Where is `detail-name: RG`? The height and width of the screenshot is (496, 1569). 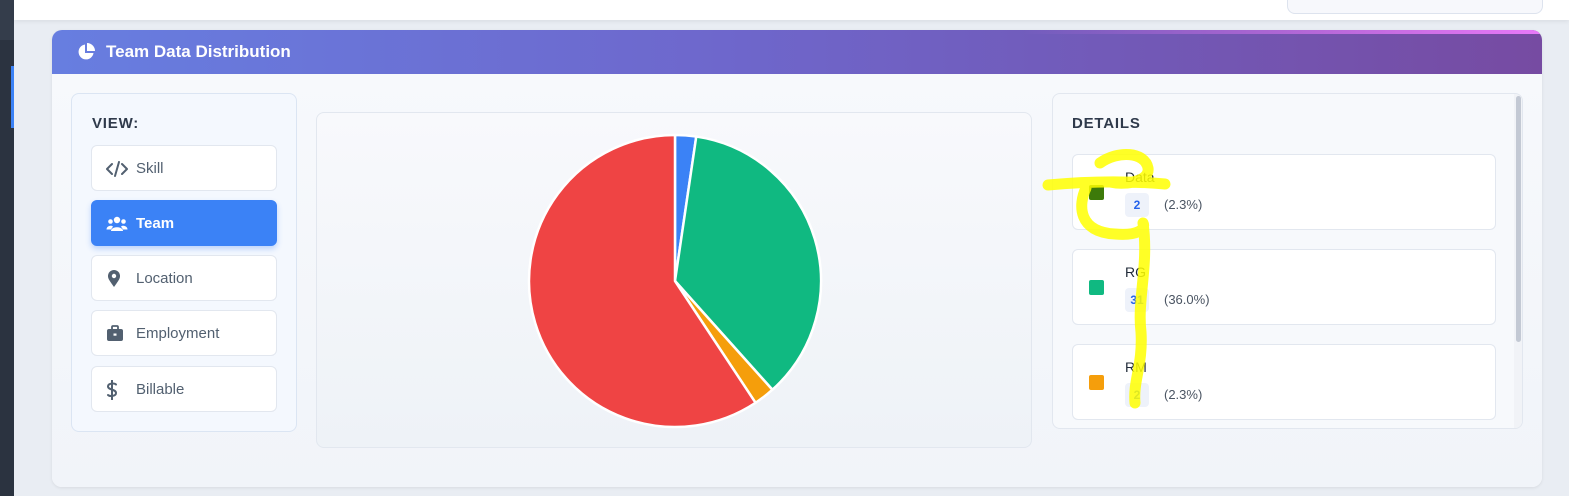
detail-name: RG is located at coordinates (1135, 272).